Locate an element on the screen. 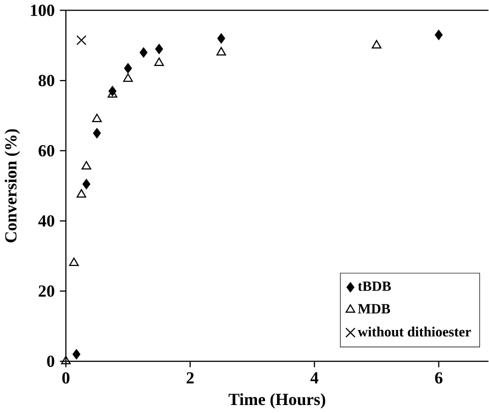 The height and width of the screenshot is (413, 489). y-tick-label: 80 is located at coordinates (46, 80).